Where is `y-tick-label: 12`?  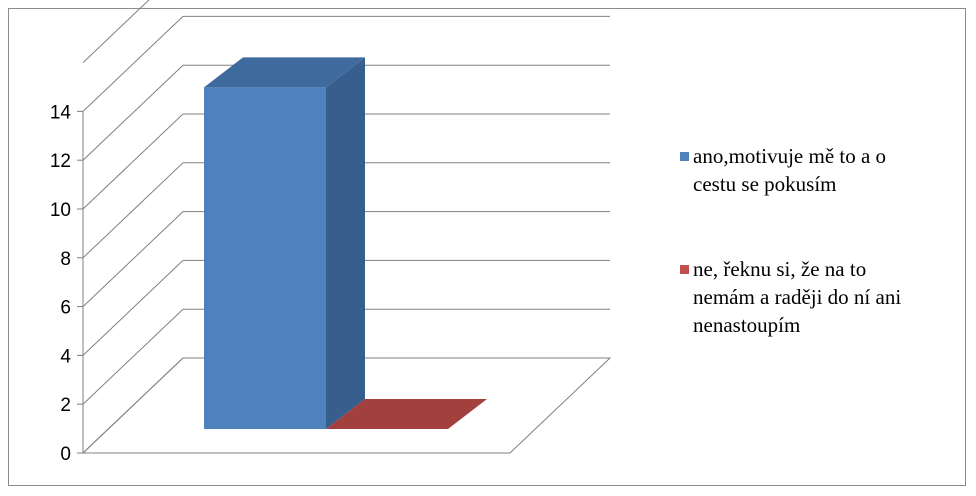 y-tick-label: 12 is located at coordinates (60, 161).